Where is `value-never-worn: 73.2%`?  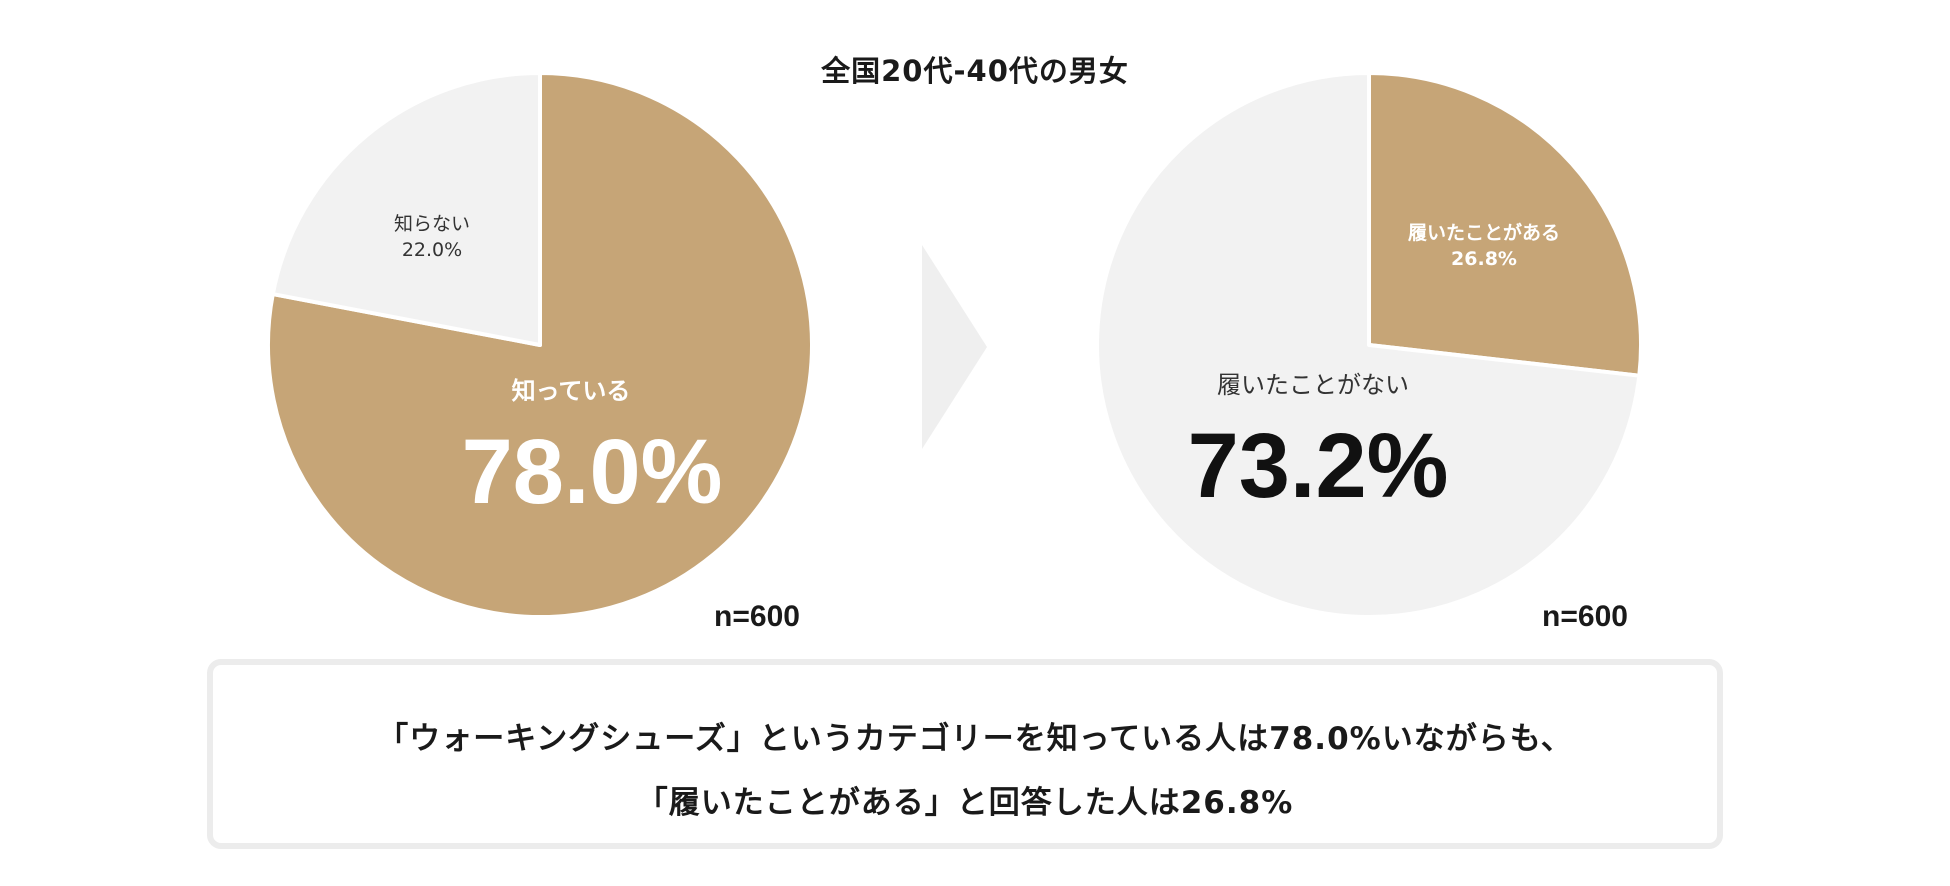 value-never-worn: 73.2% is located at coordinates (1318, 466).